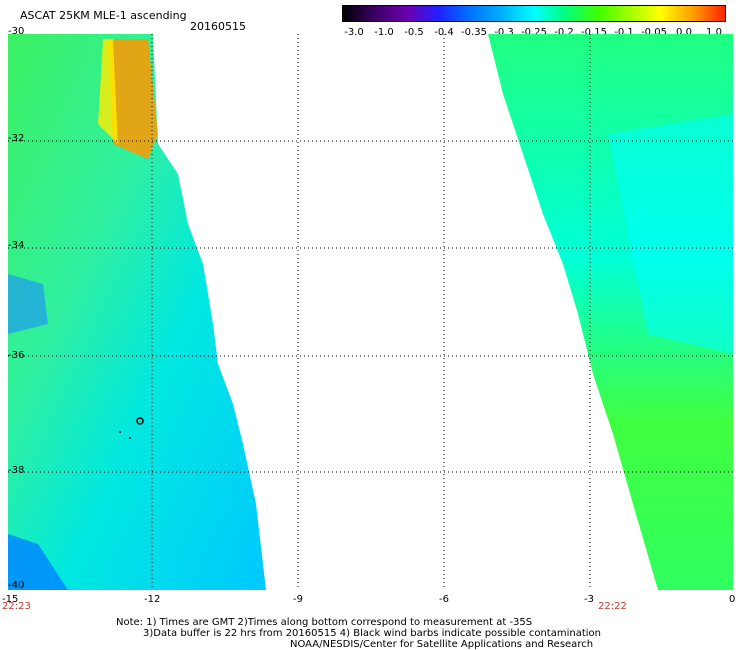 This screenshot has height=650, width=740. Describe the element at coordinates (589, 599) in the screenshot. I see `lon-label: -3` at that location.